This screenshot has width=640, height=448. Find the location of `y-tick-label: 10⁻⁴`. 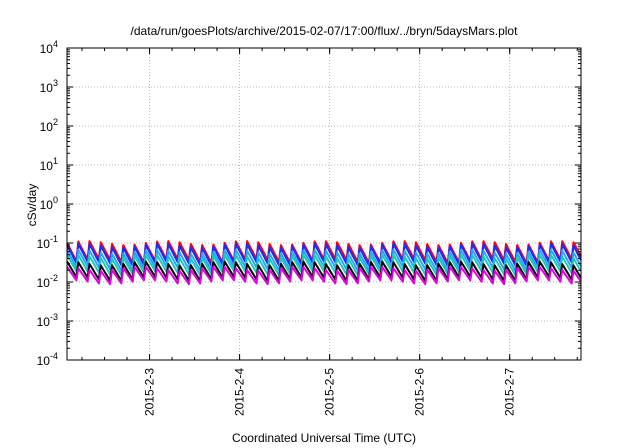

y-tick-label: 10⁻⁴ is located at coordinates (47, 359).